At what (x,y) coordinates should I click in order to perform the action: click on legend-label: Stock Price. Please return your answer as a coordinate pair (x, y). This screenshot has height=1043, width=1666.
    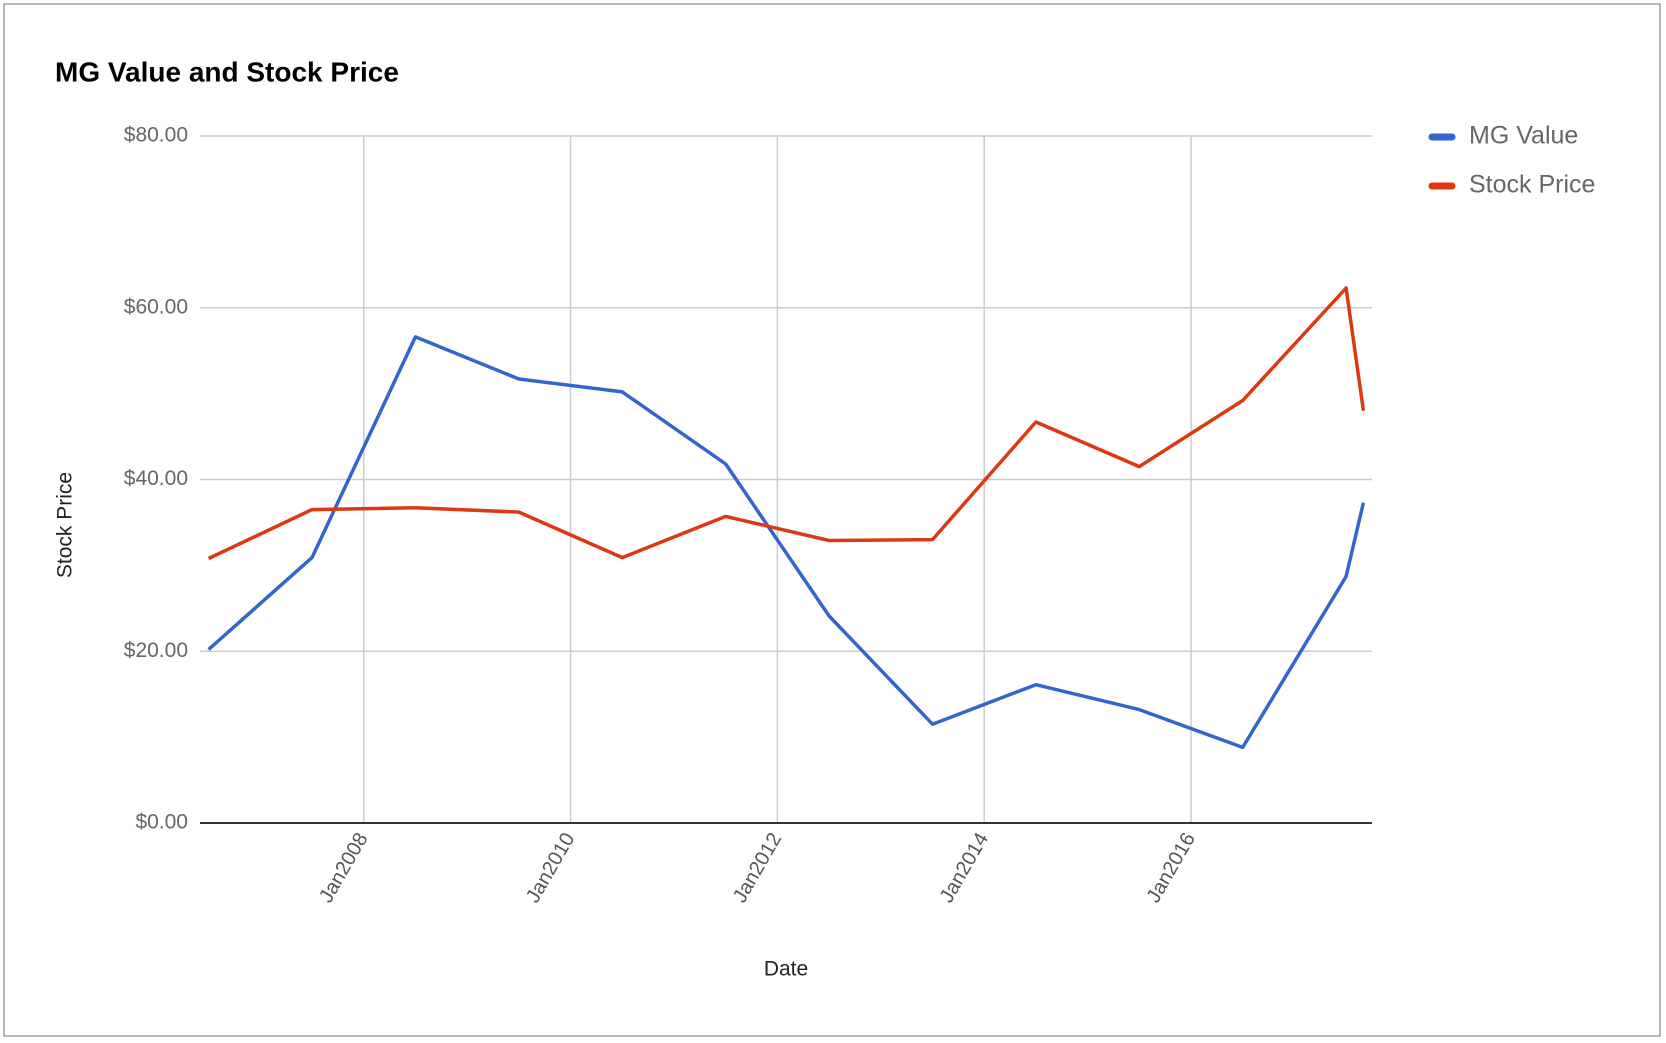
    Looking at the image, I should click on (1532, 185).